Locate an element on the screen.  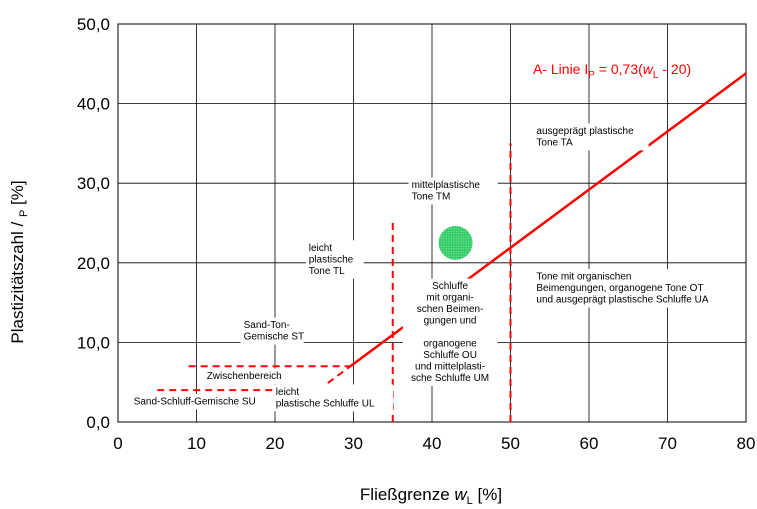
sample-point-layer is located at coordinates (455, 242).